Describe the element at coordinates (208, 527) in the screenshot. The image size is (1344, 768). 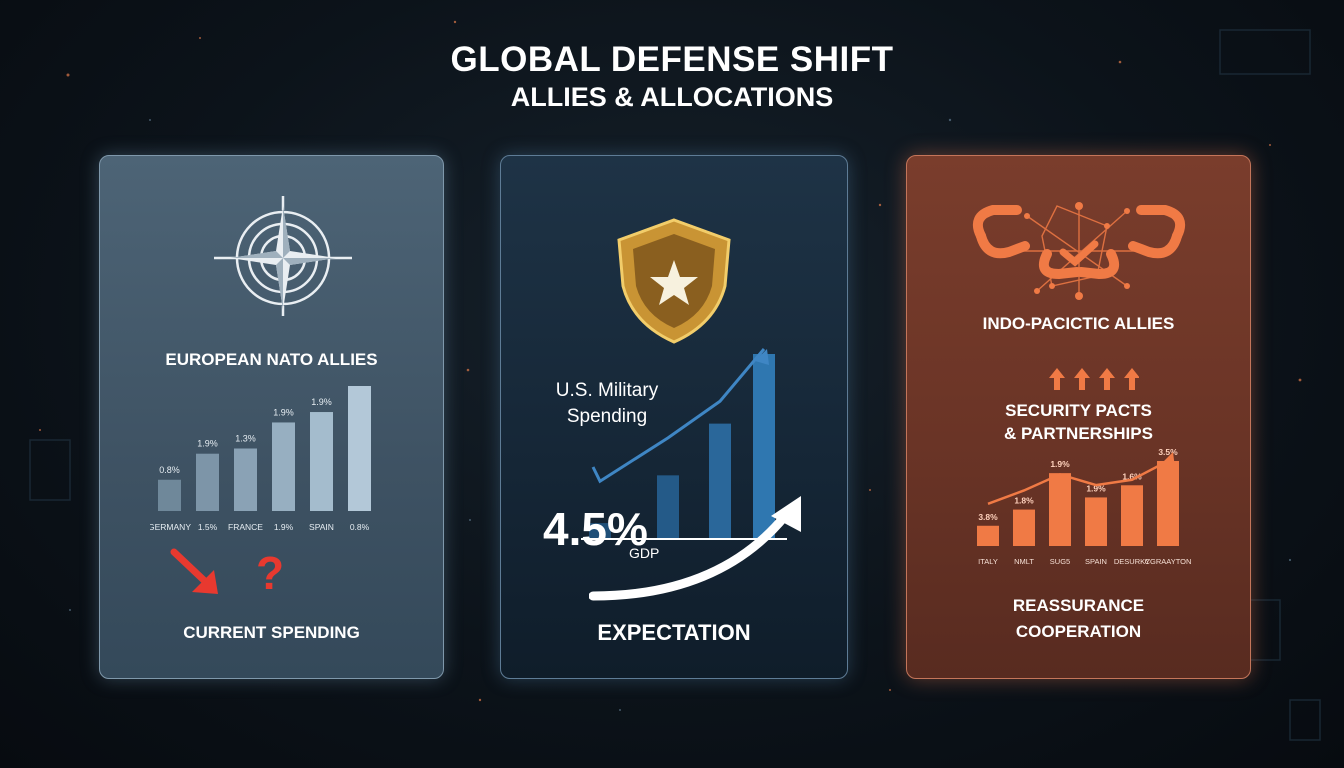
I see `category-label: 1.5%` at that location.